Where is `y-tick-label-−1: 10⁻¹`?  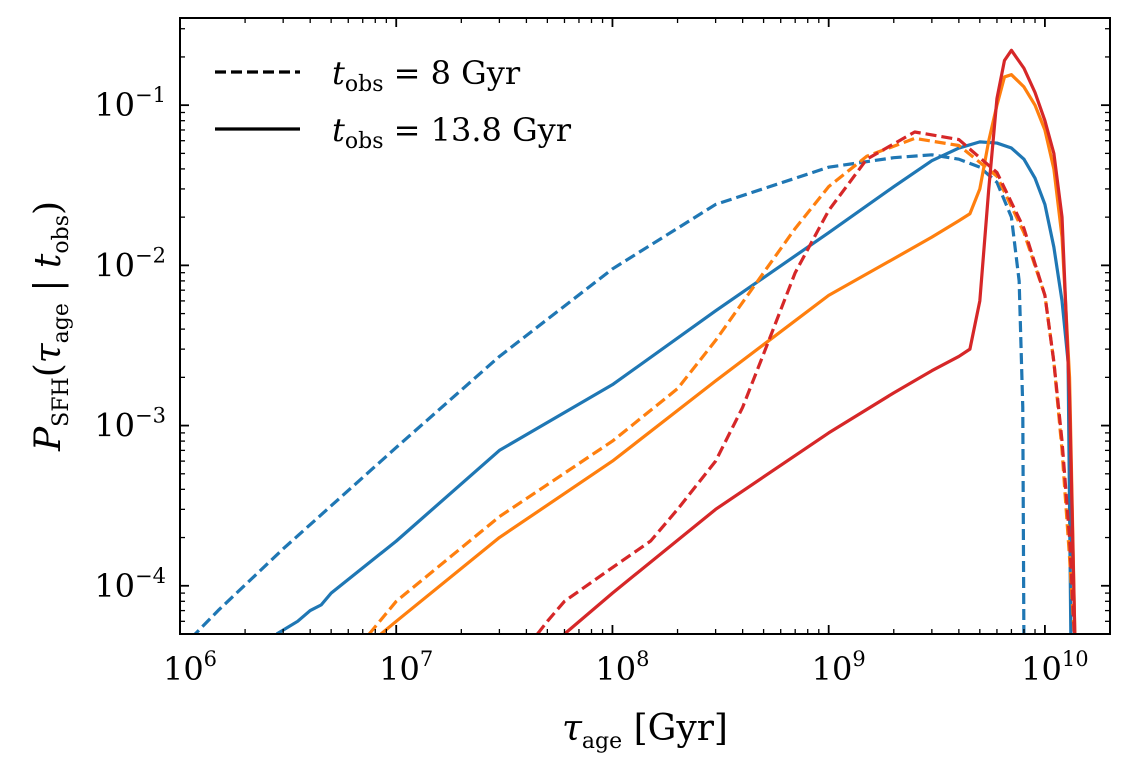
y-tick-label-−1: 10⁻¹ is located at coordinates (130, 103).